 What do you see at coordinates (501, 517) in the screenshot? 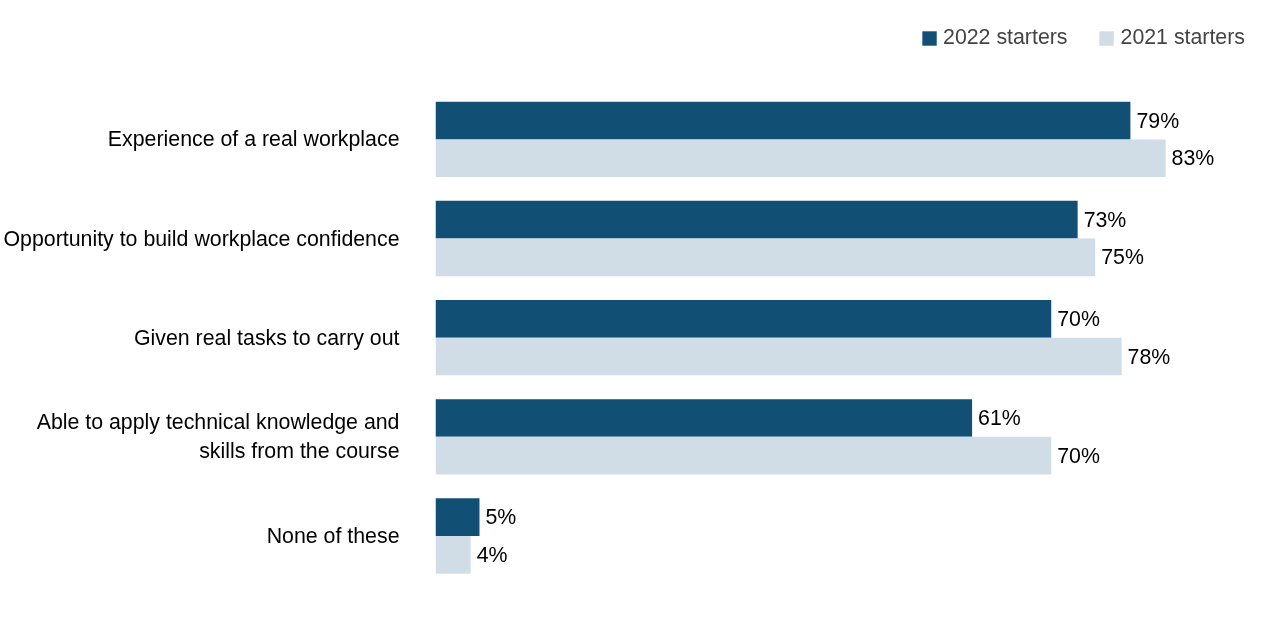
I see `data-label: 5%` at bounding box center [501, 517].